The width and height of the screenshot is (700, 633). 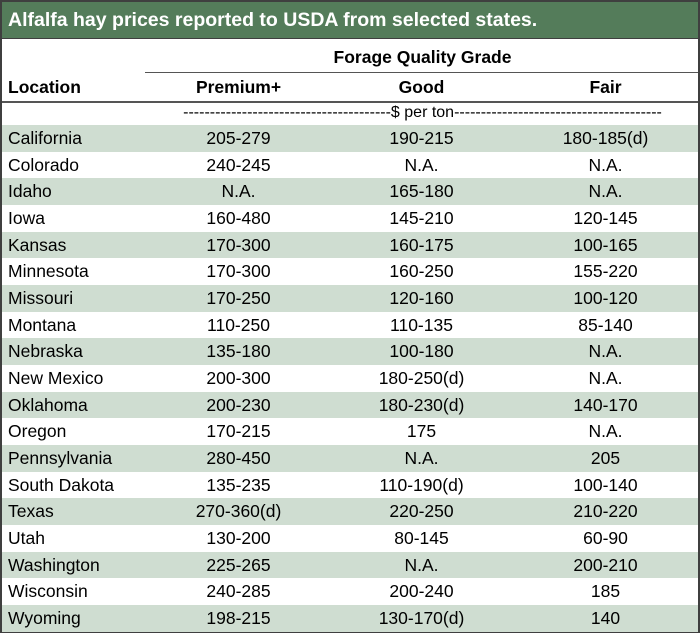 What do you see at coordinates (238, 431) in the screenshot?
I see `premium-price-cell: 170-215` at bounding box center [238, 431].